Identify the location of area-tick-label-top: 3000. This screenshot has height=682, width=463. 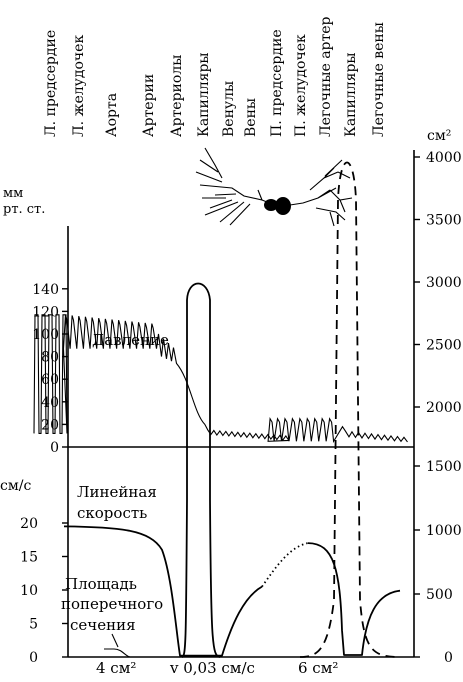
(444, 283).